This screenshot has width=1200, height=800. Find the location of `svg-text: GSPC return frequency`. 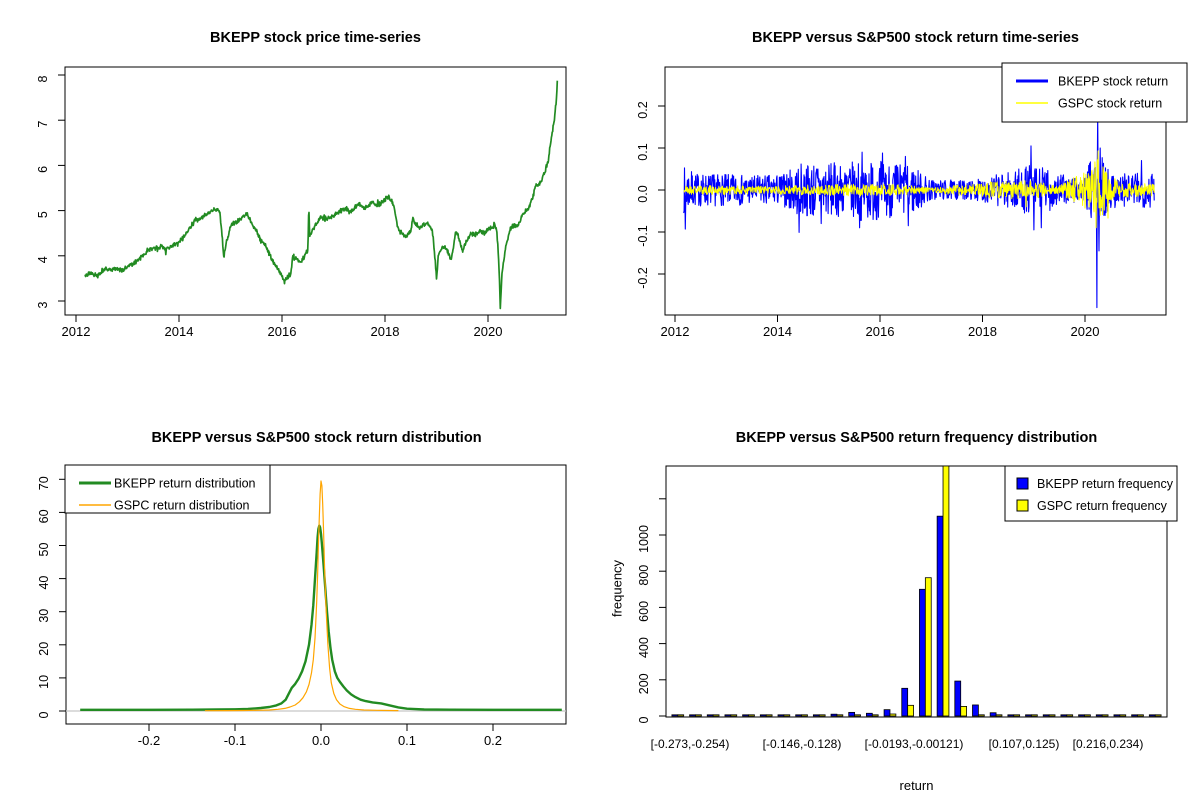

svg-text: GSPC return frequency is located at coordinates (1102, 506).